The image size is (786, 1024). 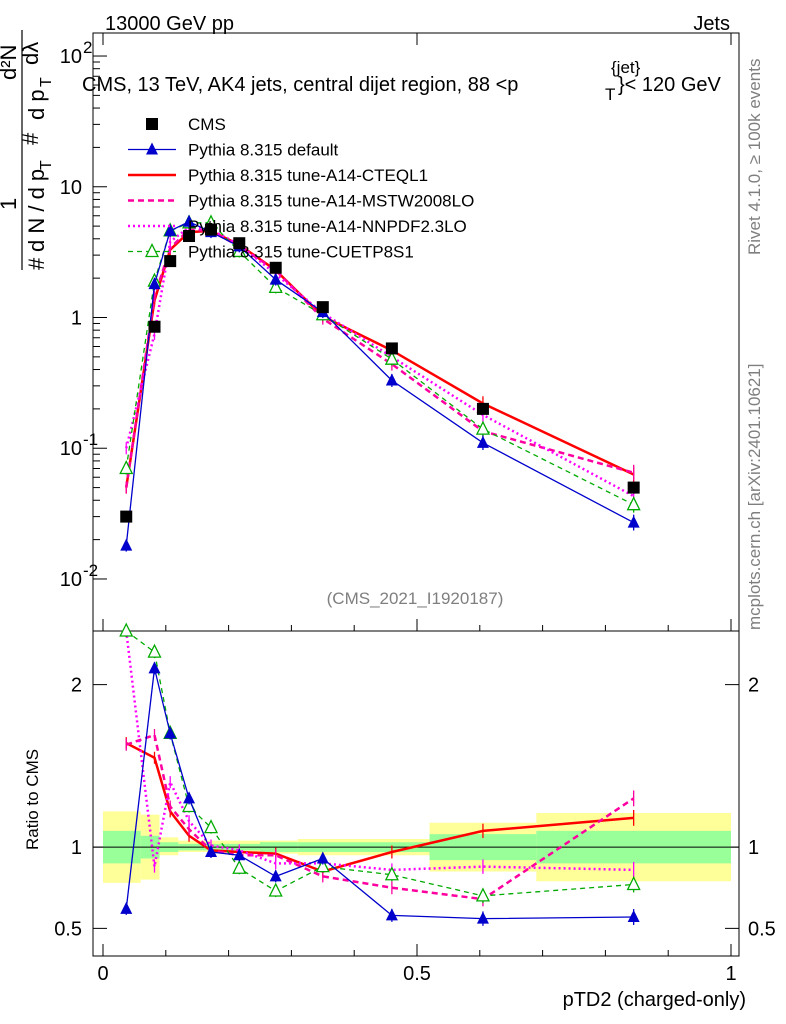 I want to click on ratio-y-tick-label-right: 2, so click(x=753, y=686).